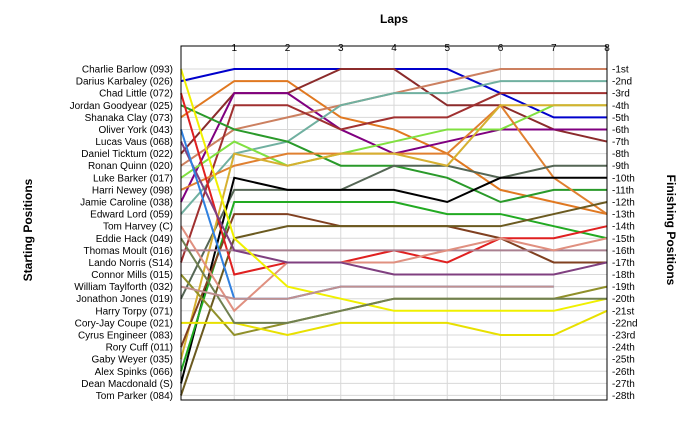  I want to click on starting-position-label: Thomas Moult (016), so click(128, 251).